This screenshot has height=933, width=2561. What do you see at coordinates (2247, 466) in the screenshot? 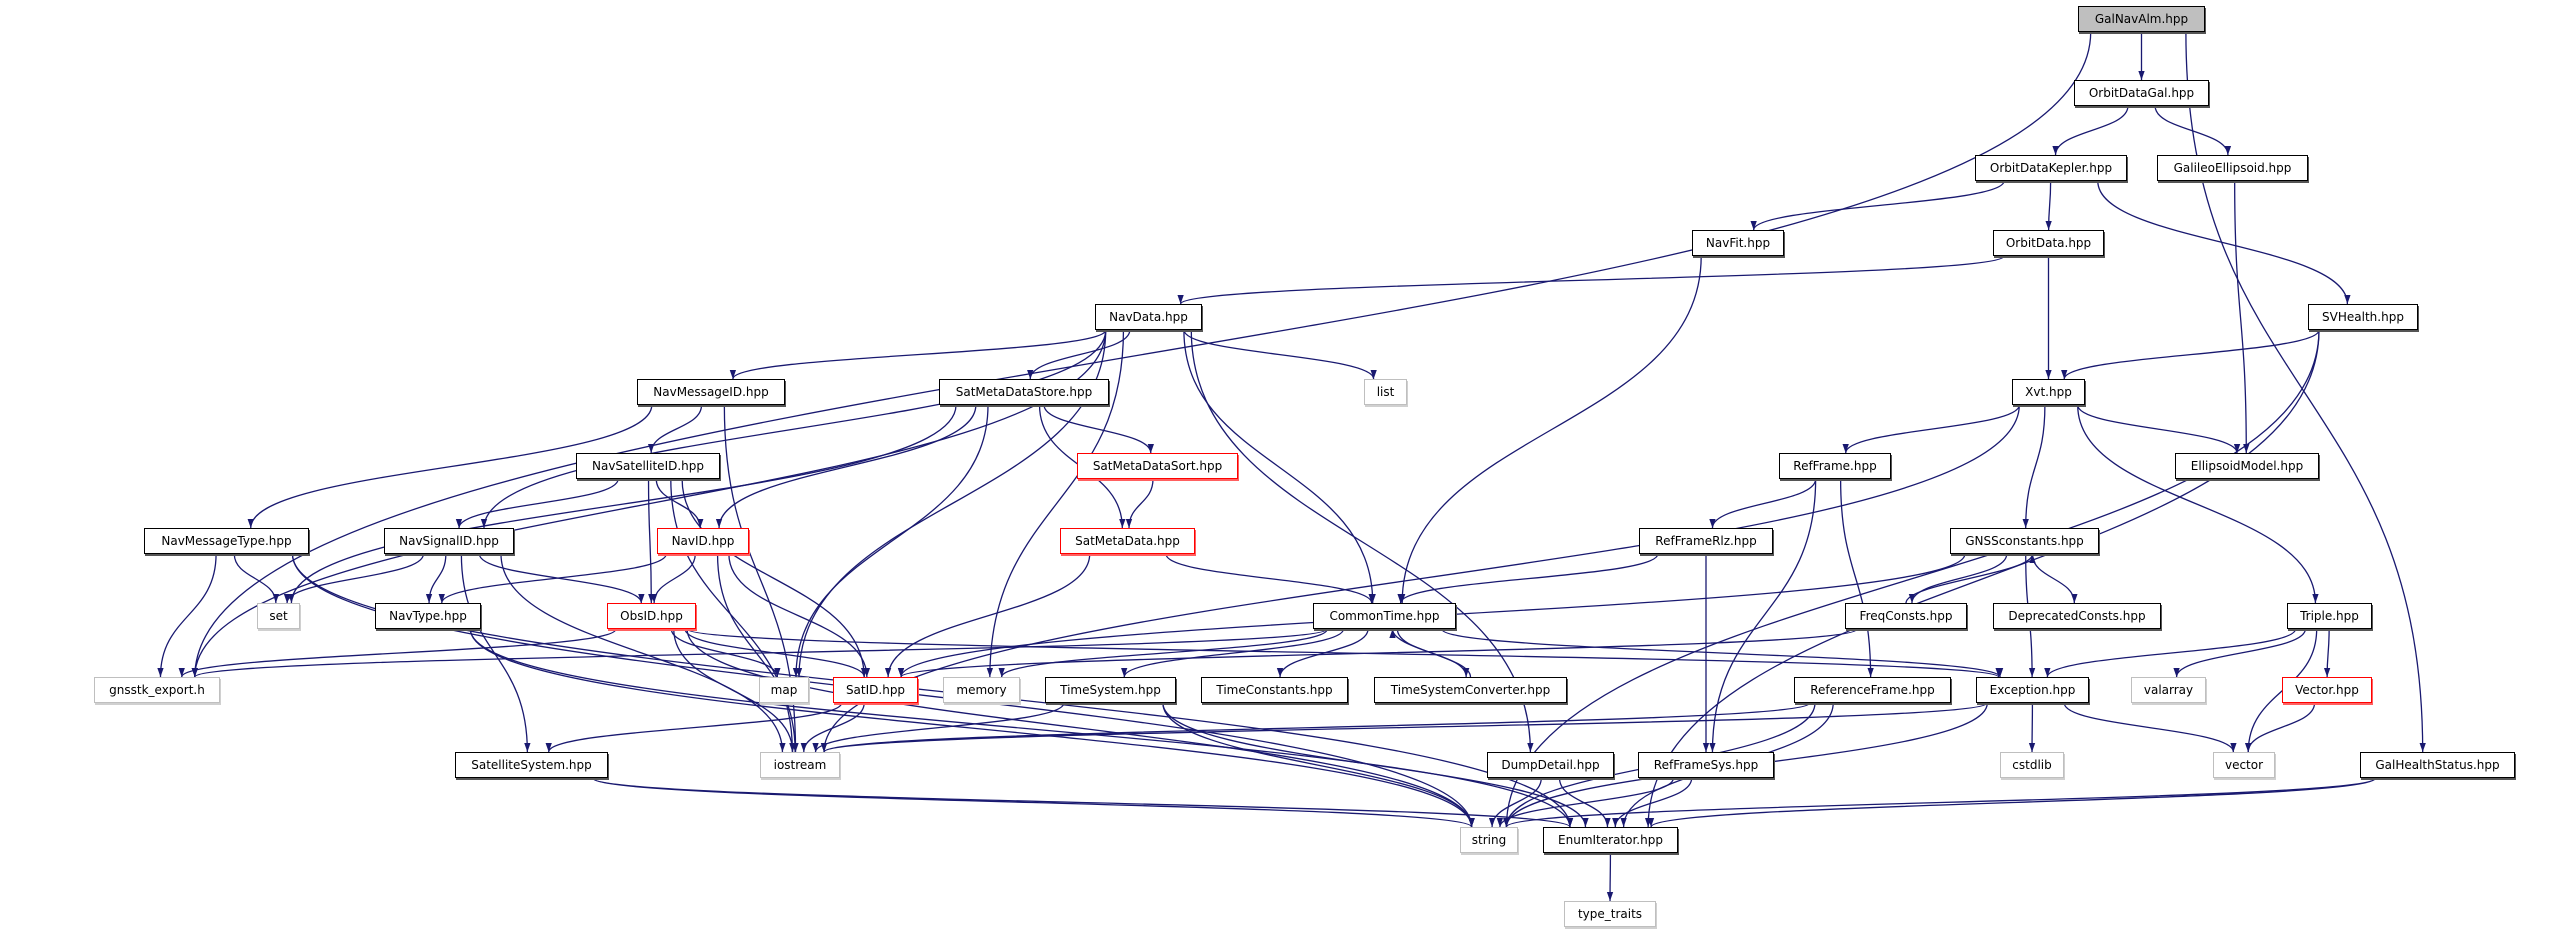
I see `node-ellipsoidmodel: EllipsoidModel.hpp` at bounding box center [2247, 466].